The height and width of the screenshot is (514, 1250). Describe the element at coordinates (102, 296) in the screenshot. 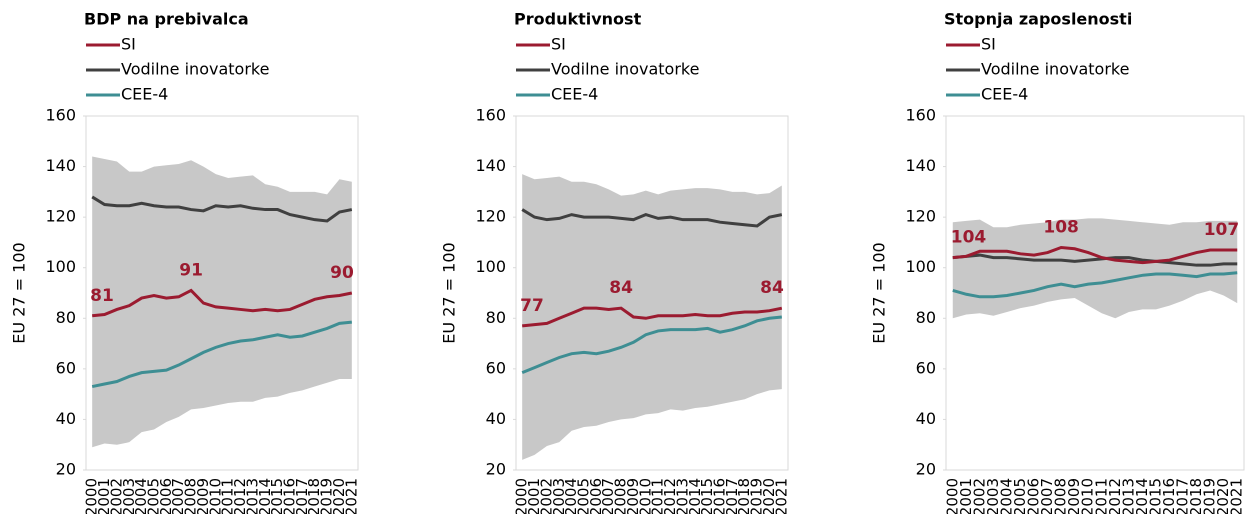

I see `data-label: 81` at that location.